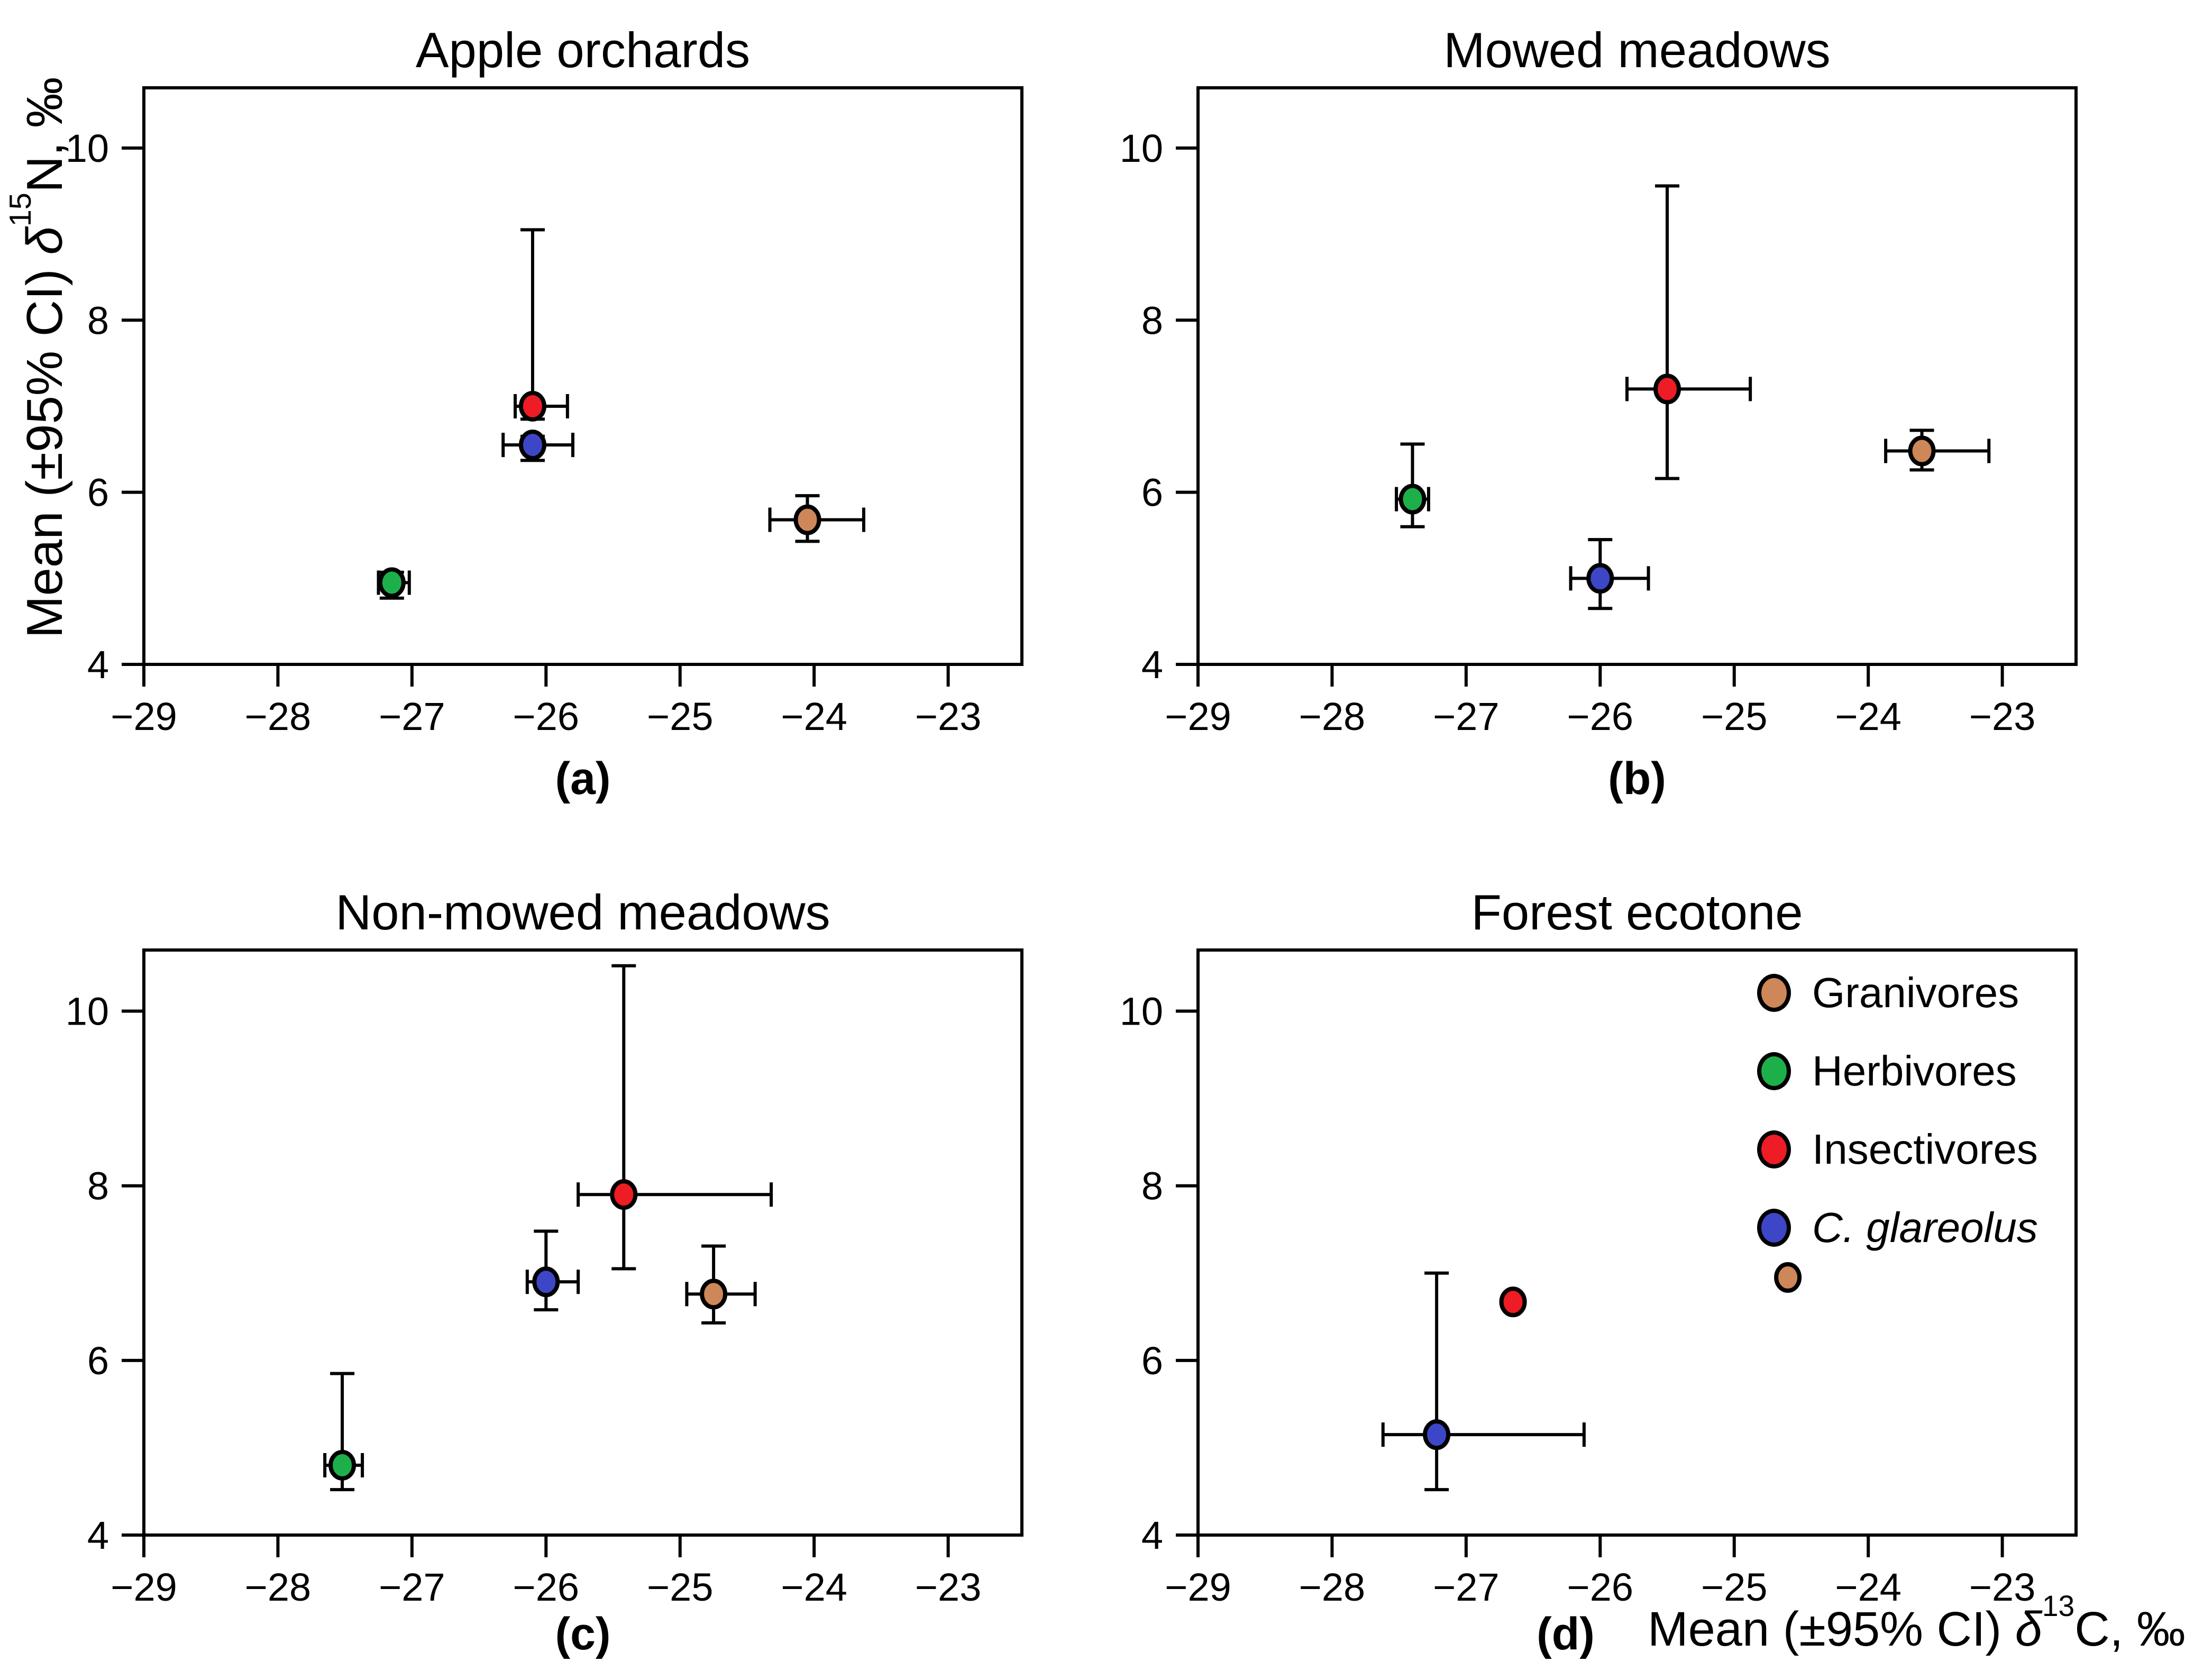 This screenshot has width=2185, height=1680. What do you see at coordinates (583, 778) in the screenshot?
I see `panel-a-letter: (a)` at bounding box center [583, 778].